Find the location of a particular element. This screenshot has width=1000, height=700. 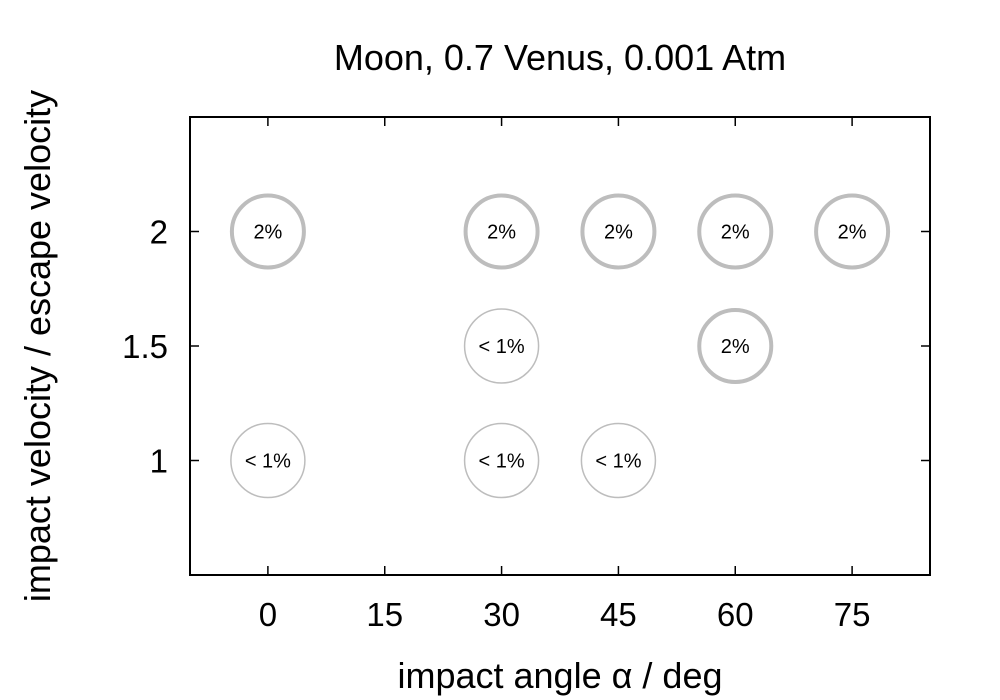

y-tick-label: 1.5 is located at coordinates (145, 346).